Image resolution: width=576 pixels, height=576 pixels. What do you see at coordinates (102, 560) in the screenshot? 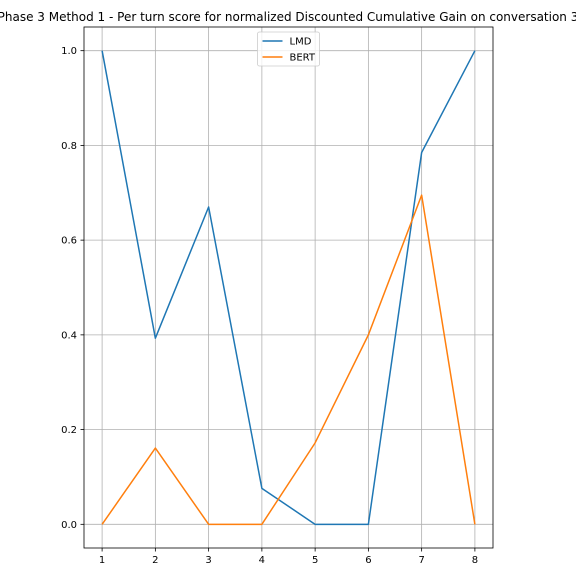
I see `x-tick-label: 1` at bounding box center [102, 560].